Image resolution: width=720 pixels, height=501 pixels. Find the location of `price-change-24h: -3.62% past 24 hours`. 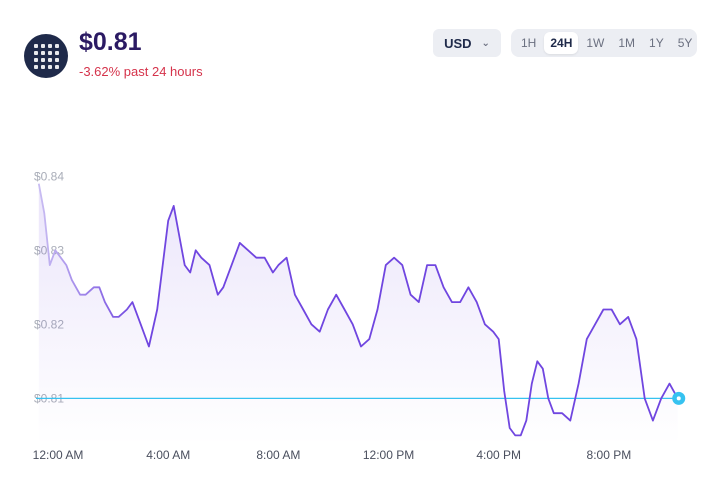

price-change-24h: -3.62% past 24 hours is located at coordinates (141, 71).